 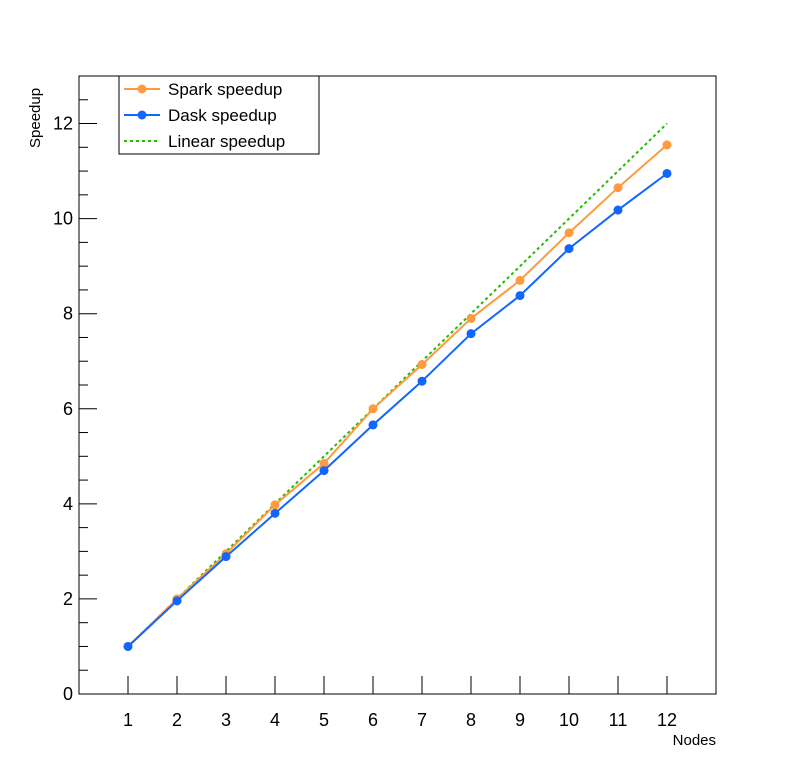 I want to click on legend-label: Spark speedup, so click(x=225, y=89).